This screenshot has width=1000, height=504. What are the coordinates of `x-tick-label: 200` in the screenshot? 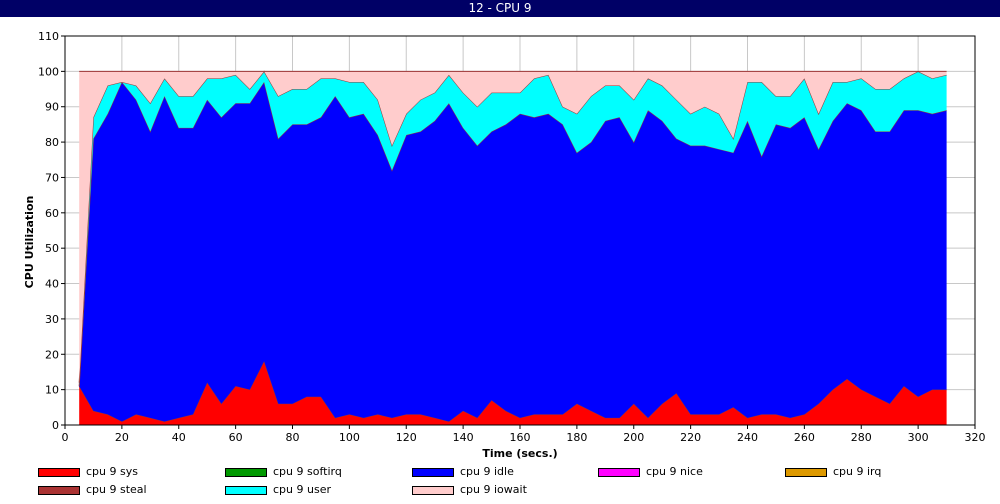 It's located at (633, 437).